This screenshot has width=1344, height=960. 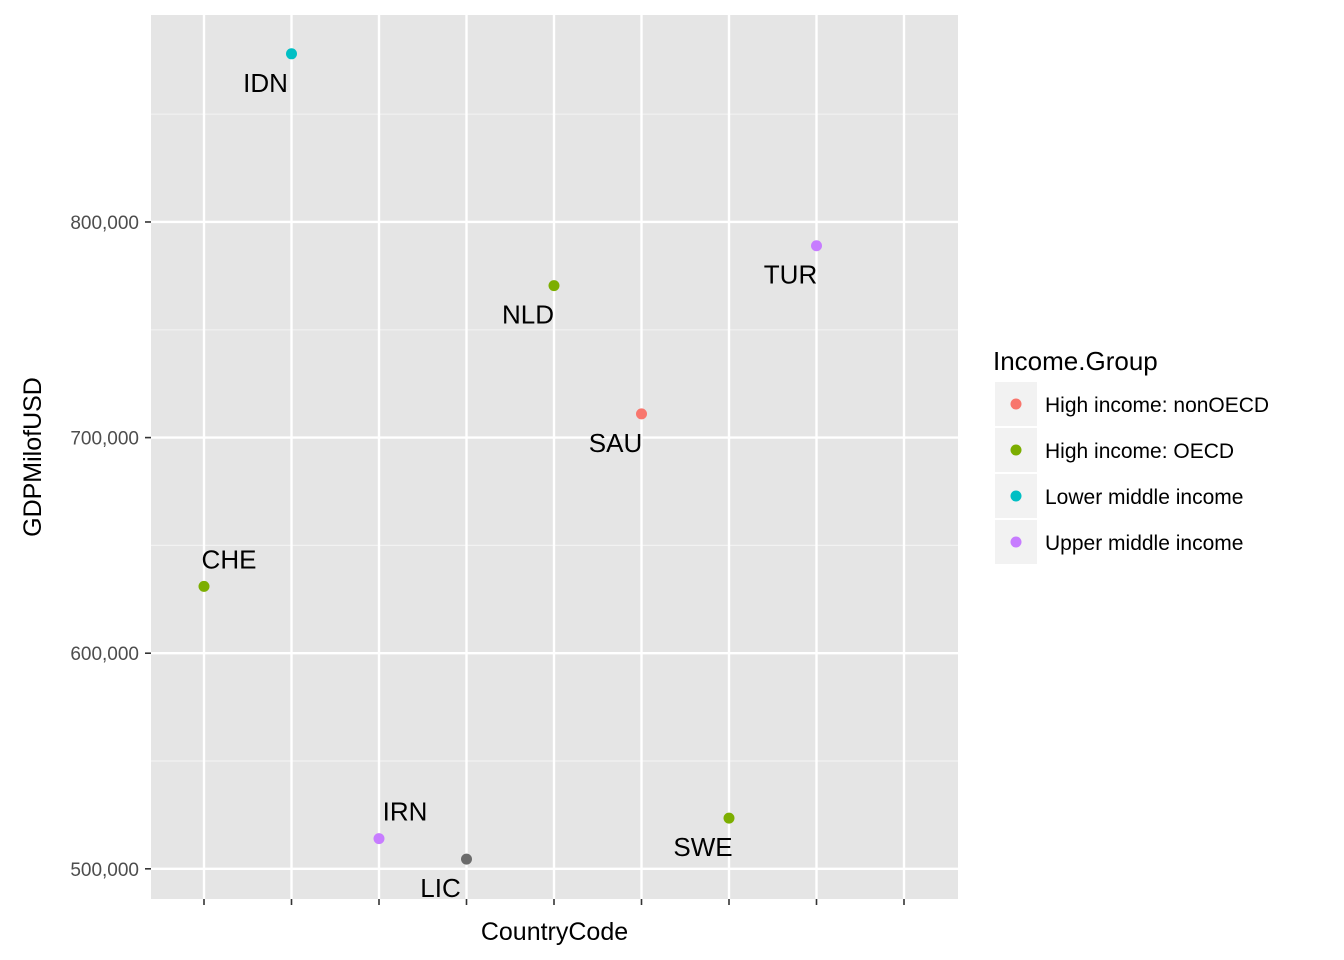 I want to click on point-label-lic: LIC, so click(x=440, y=888).